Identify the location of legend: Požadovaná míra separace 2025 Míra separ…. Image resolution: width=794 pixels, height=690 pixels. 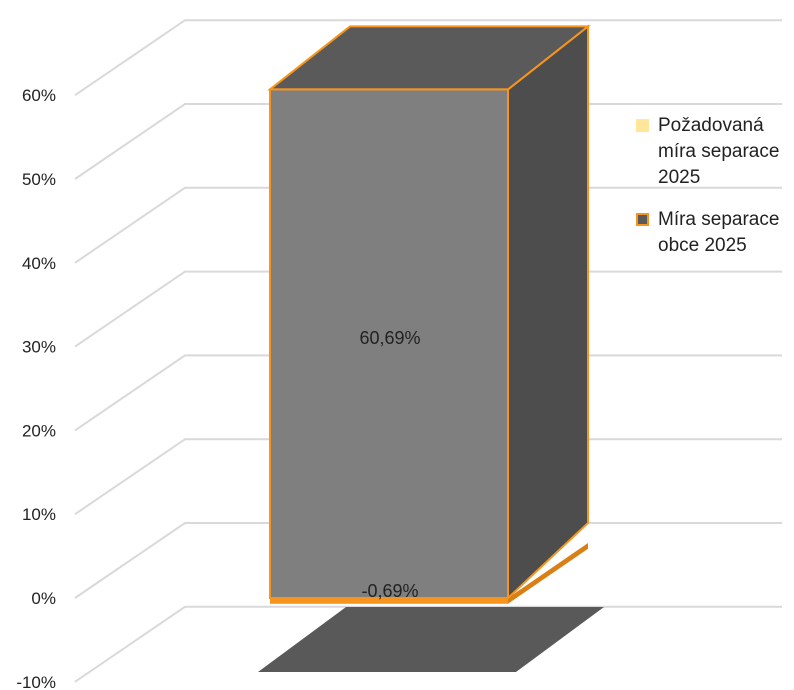
(715, 194).